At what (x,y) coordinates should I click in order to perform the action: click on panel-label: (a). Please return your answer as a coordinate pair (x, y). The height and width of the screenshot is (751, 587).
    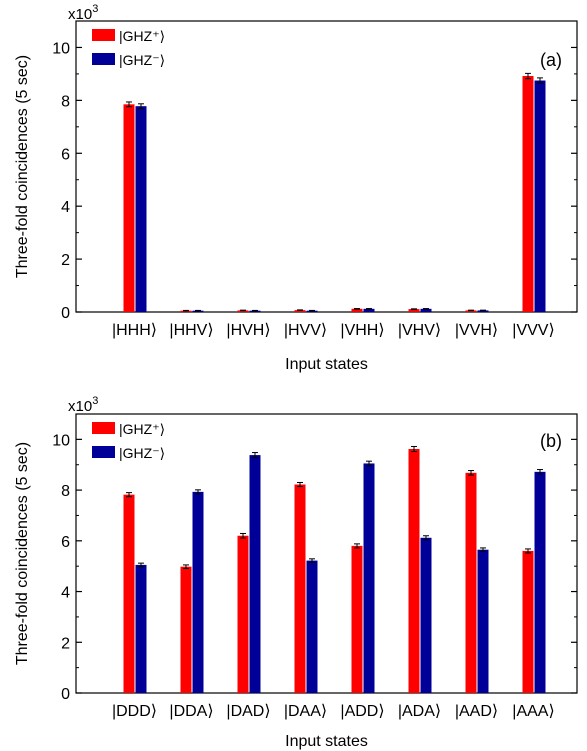
    Looking at the image, I should click on (551, 60).